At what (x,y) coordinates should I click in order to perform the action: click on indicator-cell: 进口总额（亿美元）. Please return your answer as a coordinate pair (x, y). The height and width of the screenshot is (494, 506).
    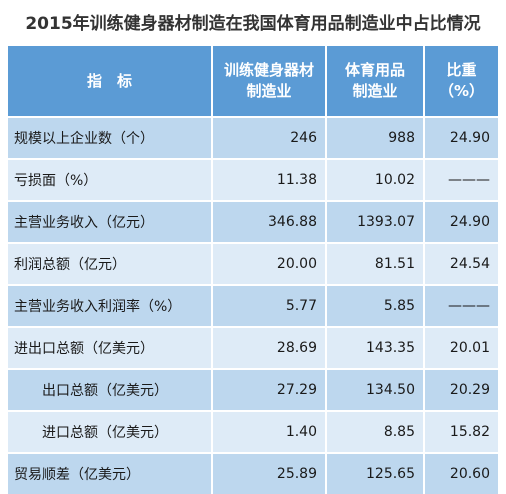
    Looking at the image, I should click on (110, 431).